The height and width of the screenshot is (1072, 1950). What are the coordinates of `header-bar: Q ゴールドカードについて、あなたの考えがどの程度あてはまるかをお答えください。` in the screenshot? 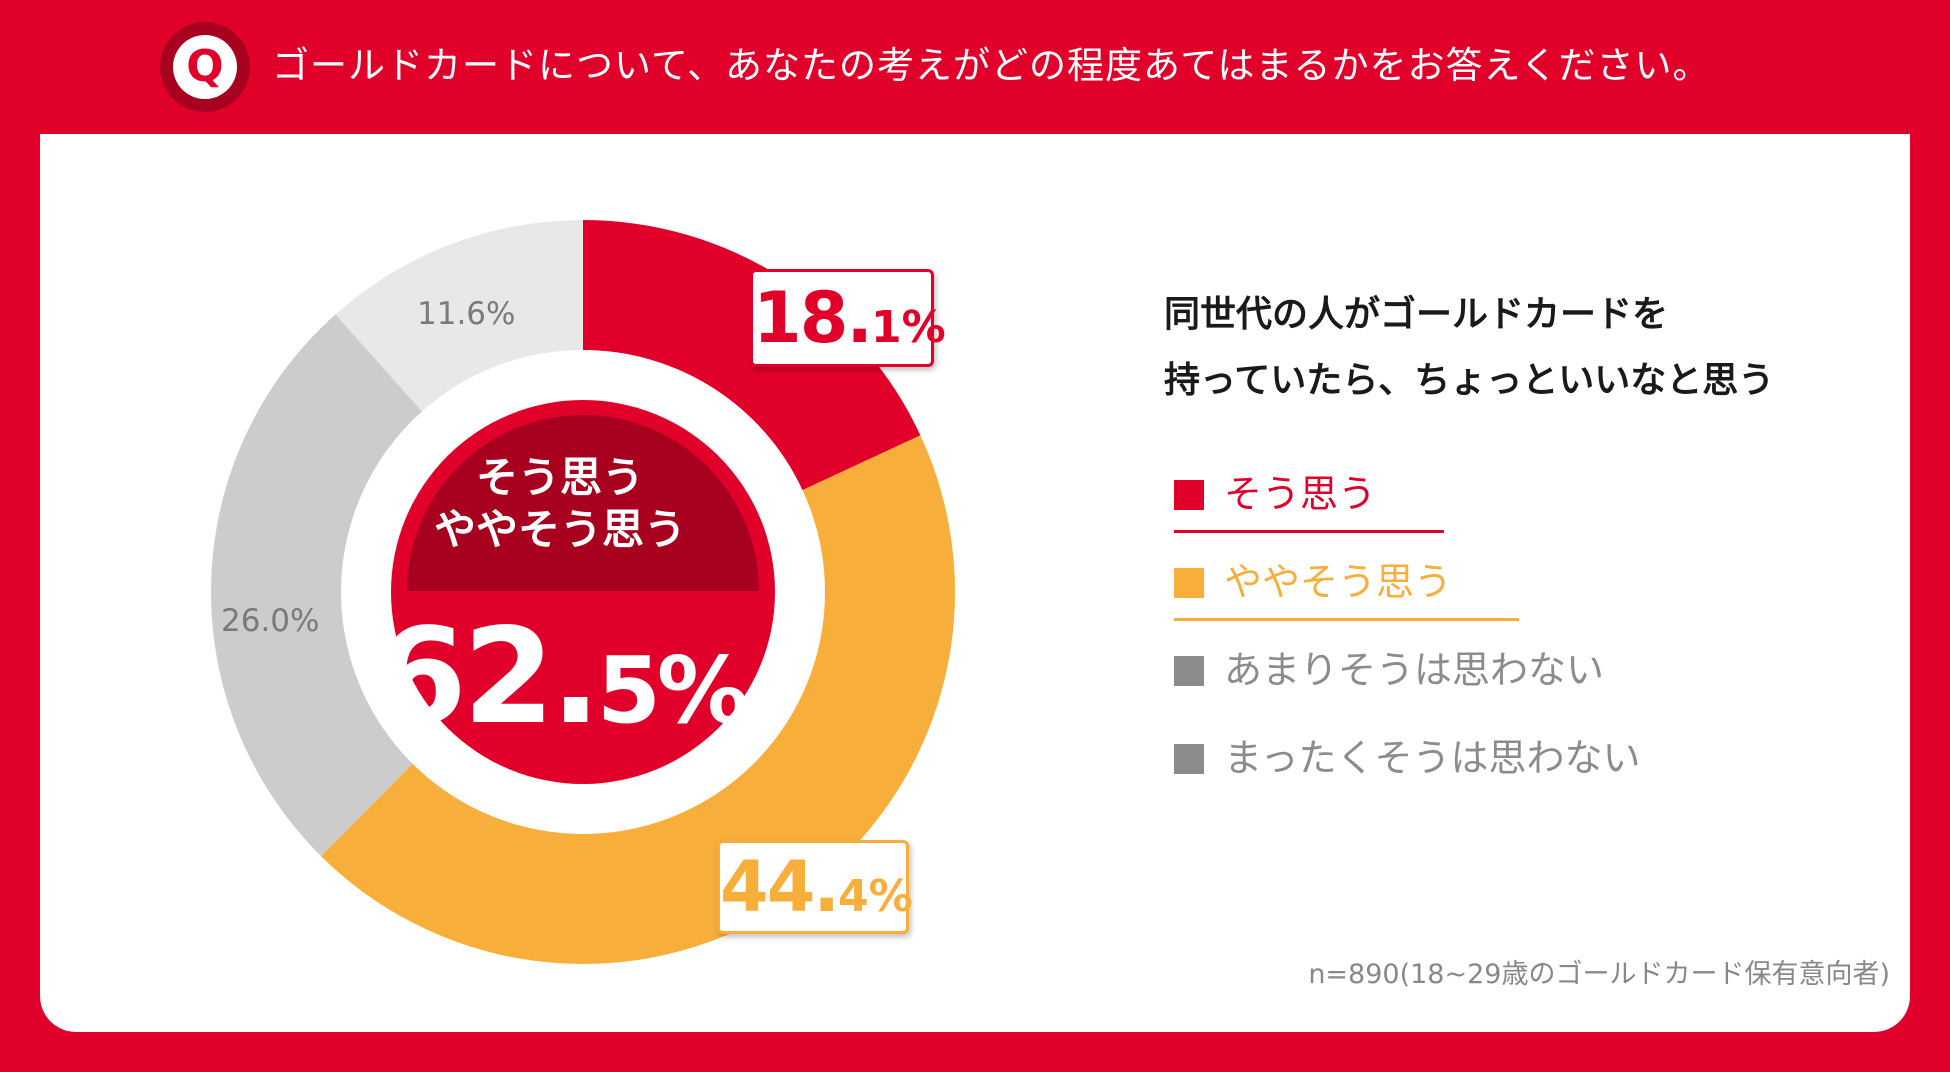 It's located at (975, 67).